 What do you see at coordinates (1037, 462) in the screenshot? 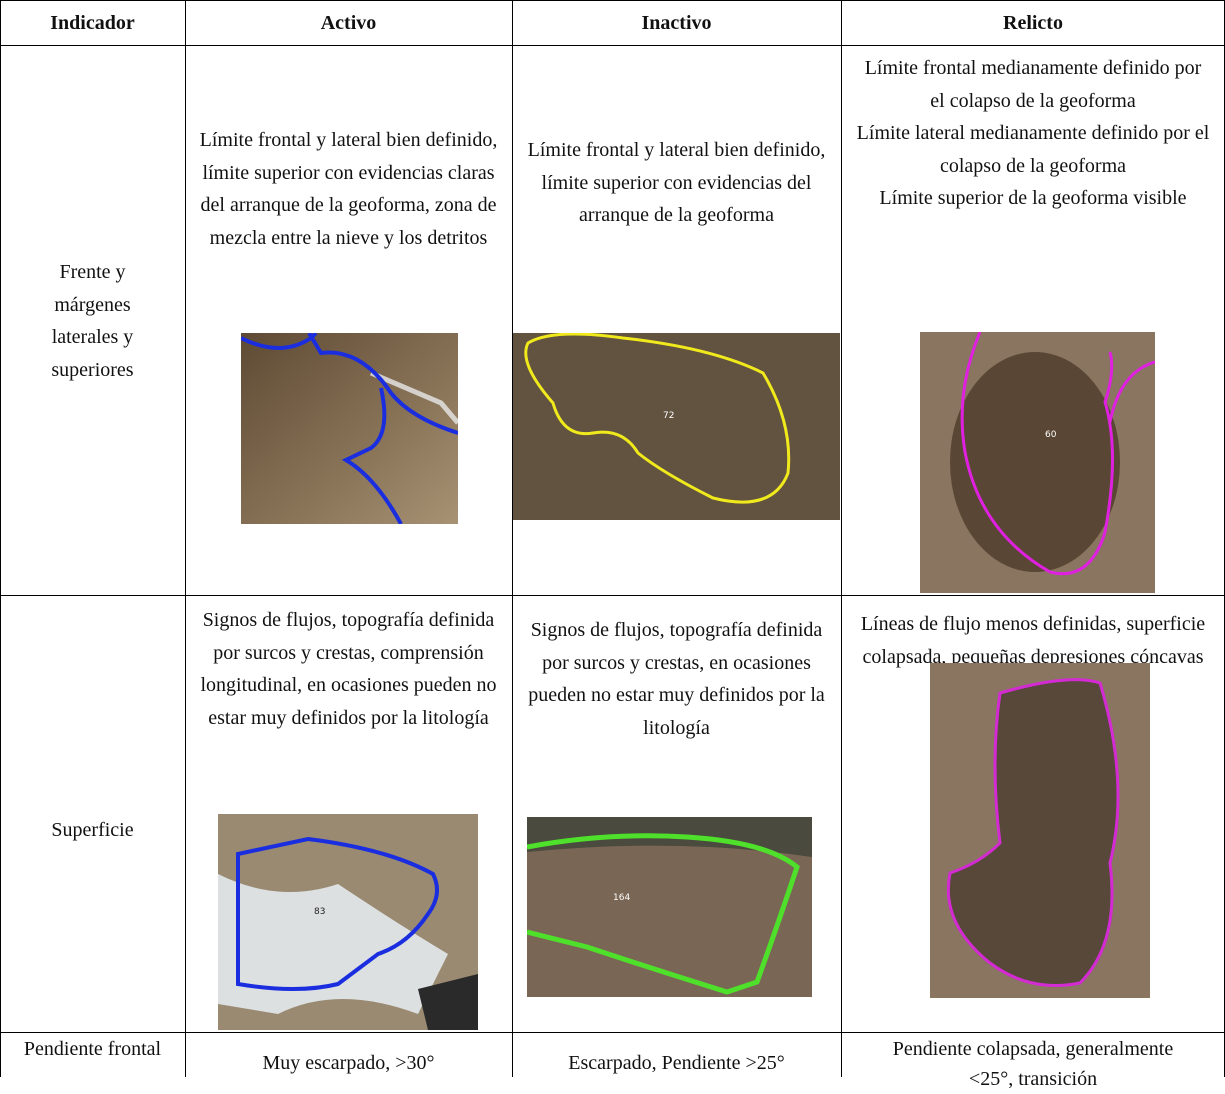
I see `image: 60` at bounding box center [1037, 462].